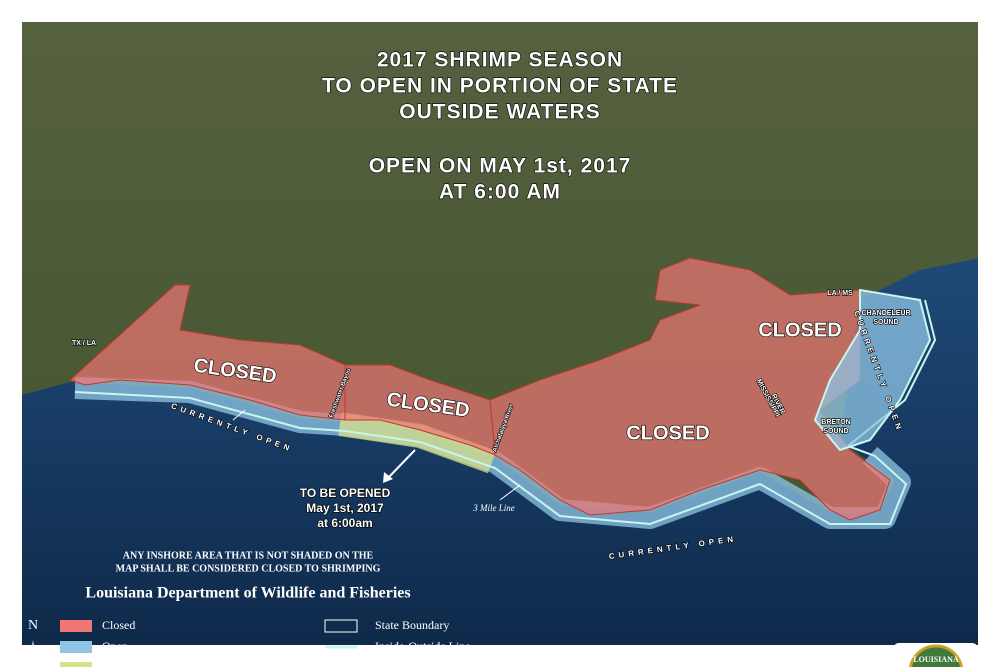 This screenshot has width=1000, height=667. Describe the element at coordinates (886, 313) in the screenshot. I see `map-label: CHANDELEUR` at that location.